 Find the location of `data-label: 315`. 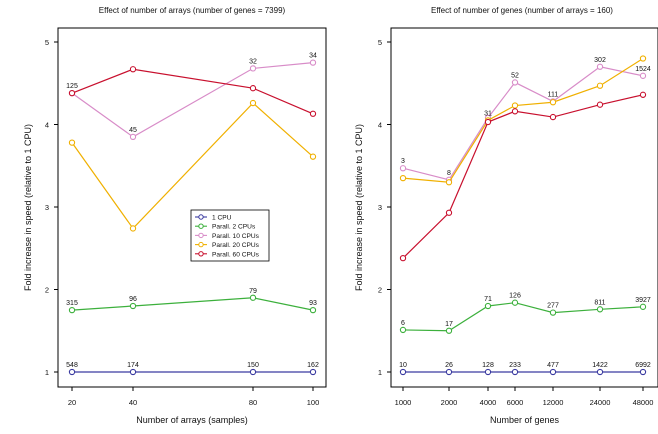

data-label: 315 is located at coordinates (72, 303).